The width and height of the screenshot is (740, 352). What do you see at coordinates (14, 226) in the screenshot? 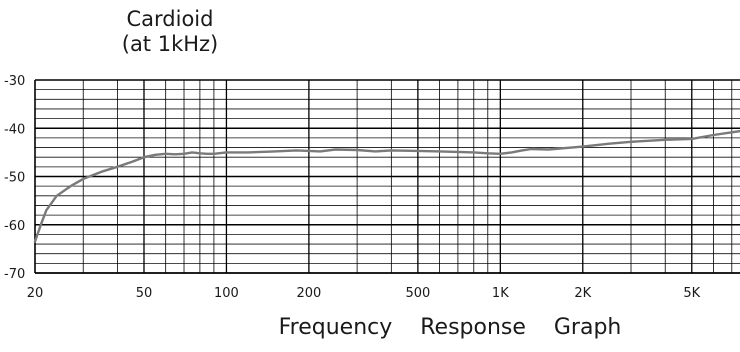
I see `y-tick-label: -60` at bounding box center [14, 226].